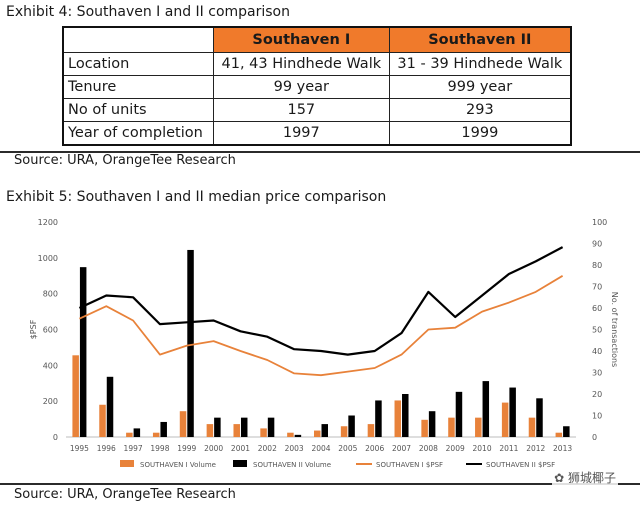 The height and width of the screenshot is (506, 640). I want to click on y2-tick-label: 60, so click(597, 308).